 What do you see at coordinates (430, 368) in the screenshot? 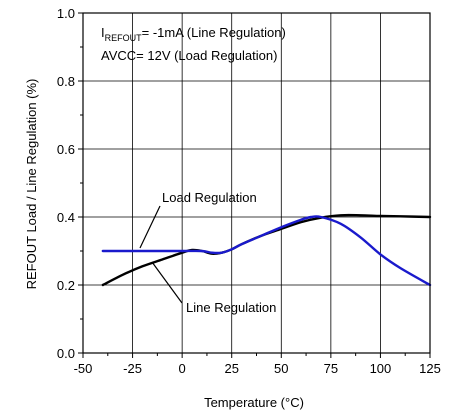
I see `x-tick-label: 125` at bounding box center [430, 368].